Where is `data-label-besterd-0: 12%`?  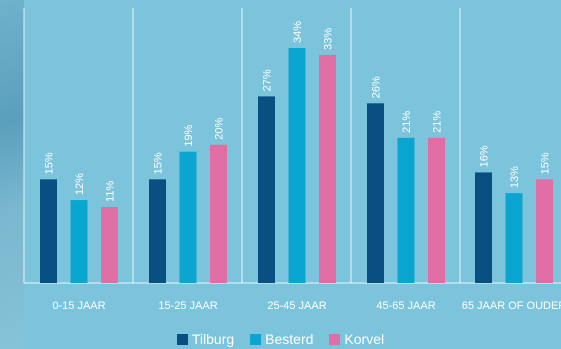
data-label-besterd-0: 12% is located at coordinates (80, 184).